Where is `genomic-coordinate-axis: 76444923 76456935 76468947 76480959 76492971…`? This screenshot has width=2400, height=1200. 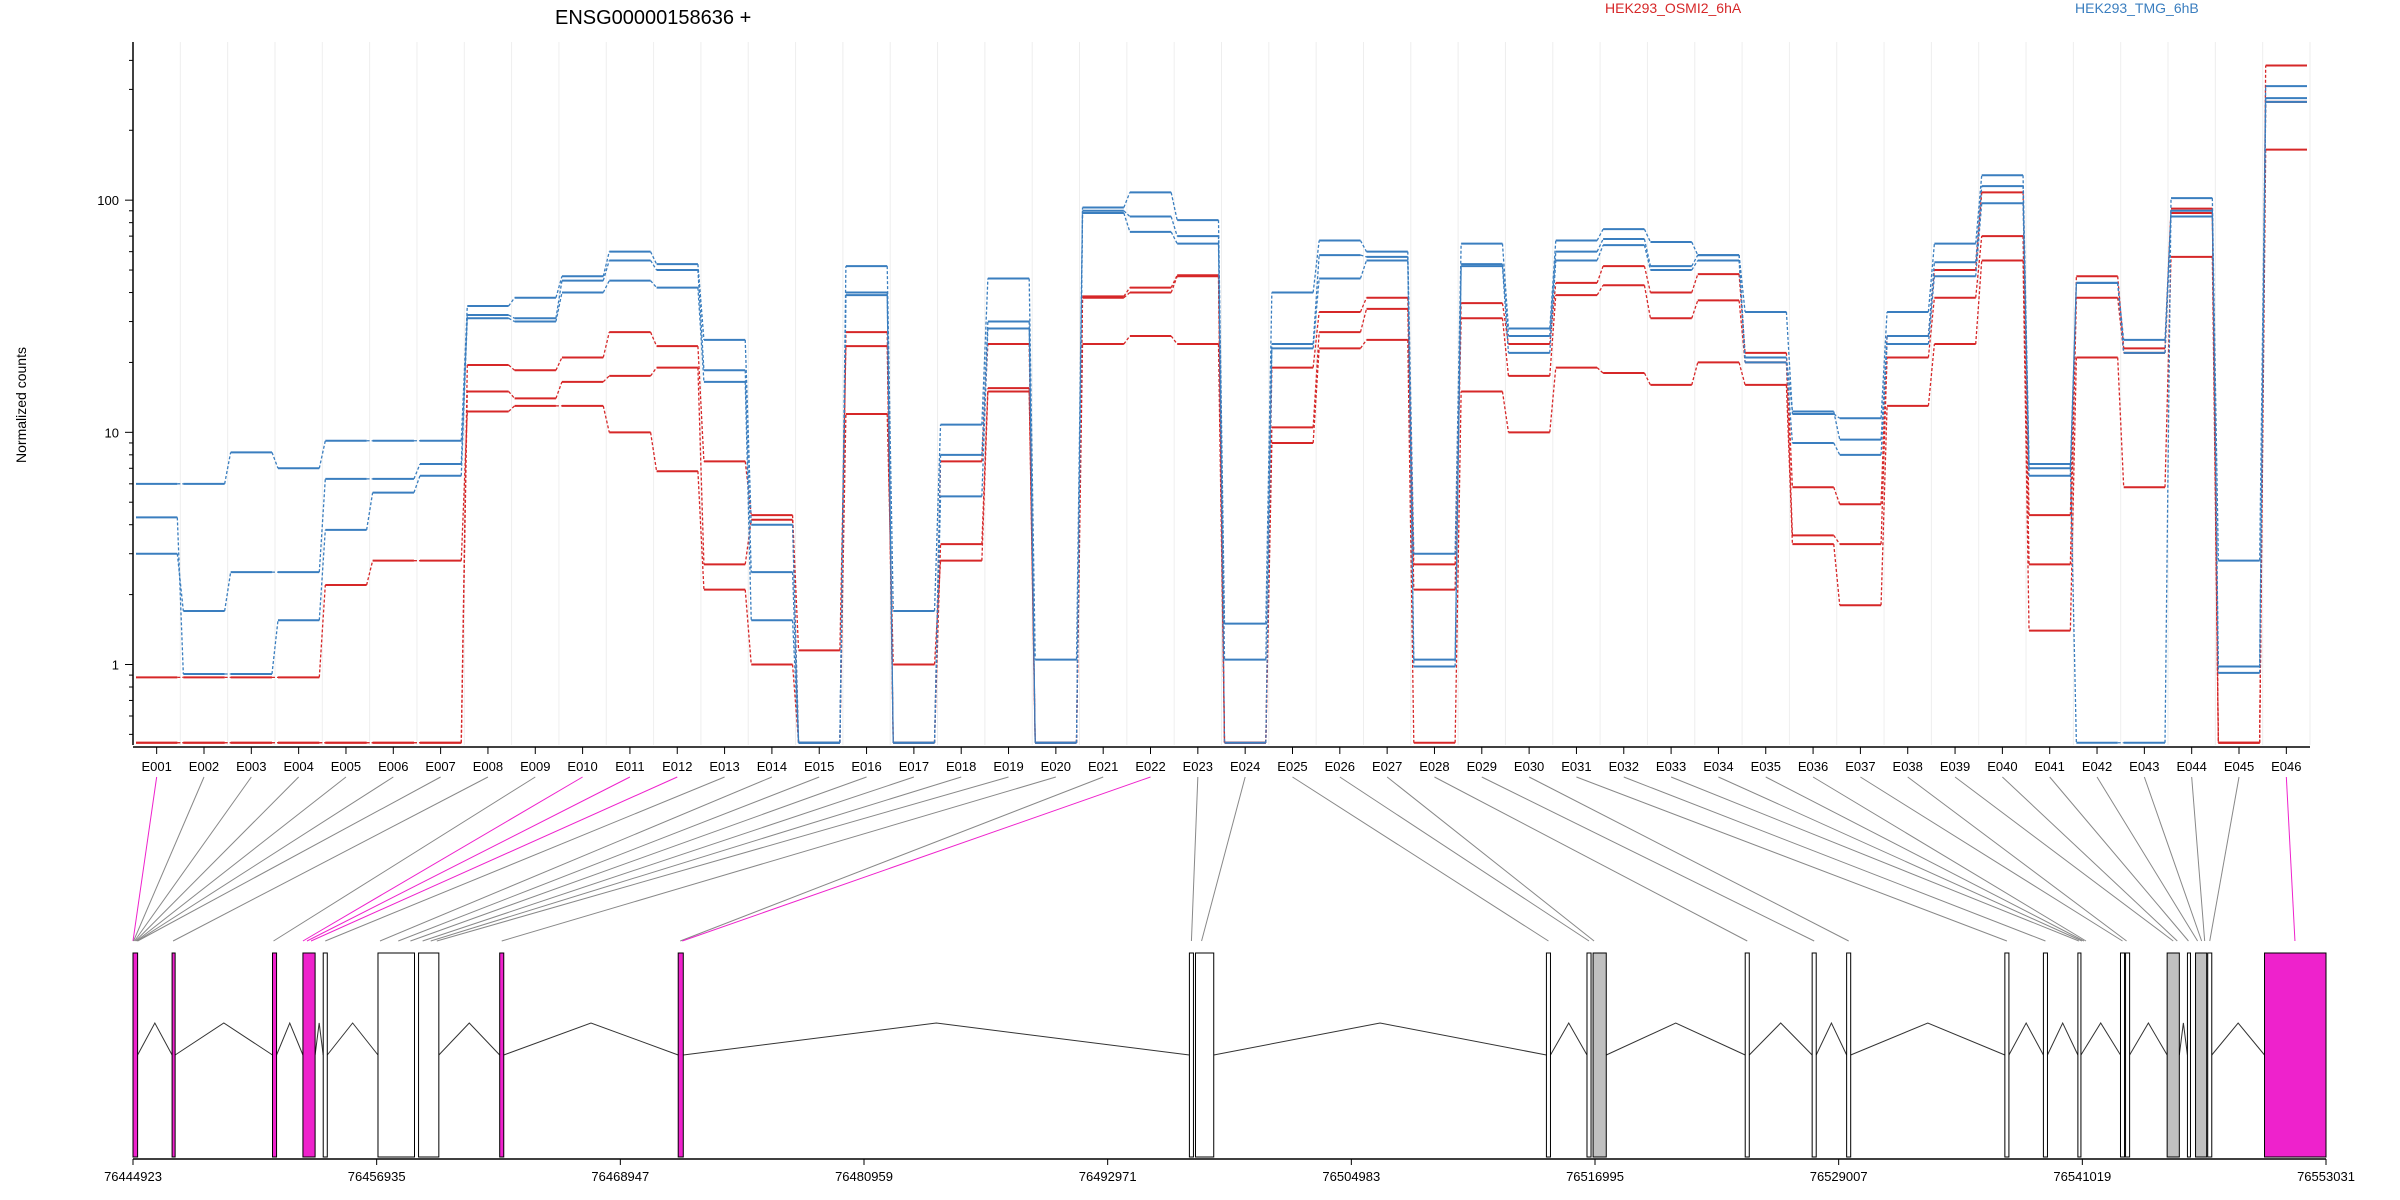
genomic-coordinate-axis: 76444923 76456935 76468947 76480959 76492971… is located at coordinates (1229, 1171).